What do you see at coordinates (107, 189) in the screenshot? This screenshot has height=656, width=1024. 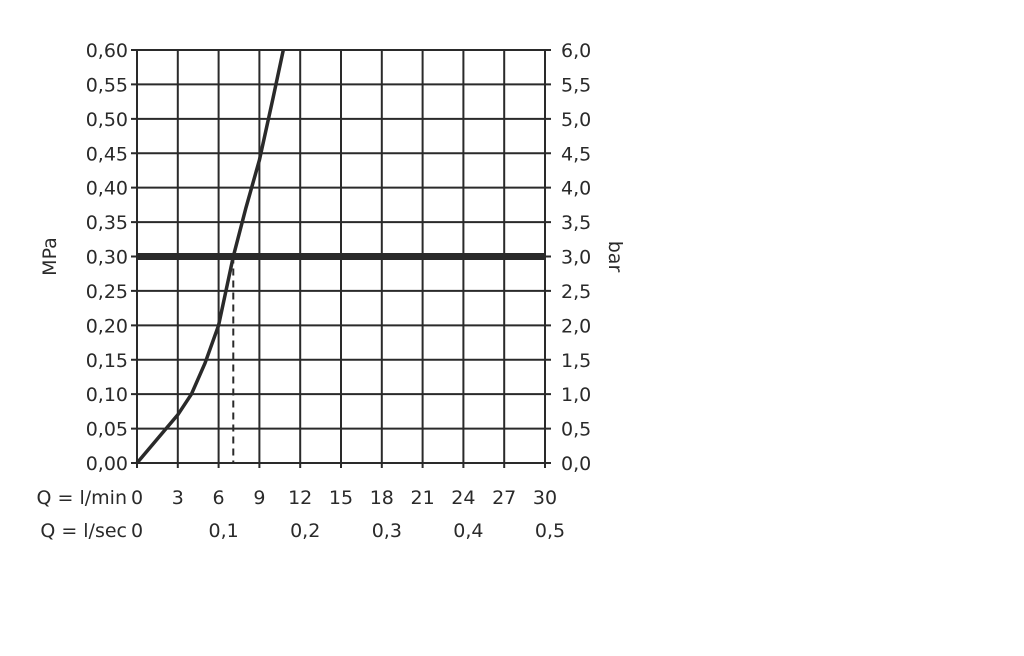 I see `left-tick-label: 0,40` at bounding box center [107, 189].